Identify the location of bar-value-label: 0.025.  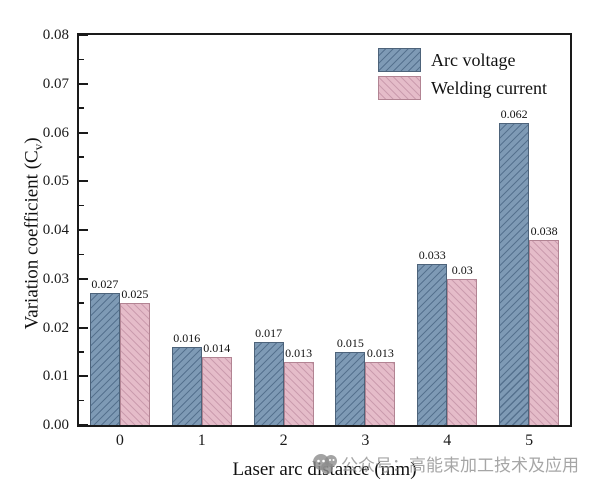
(135, 294).